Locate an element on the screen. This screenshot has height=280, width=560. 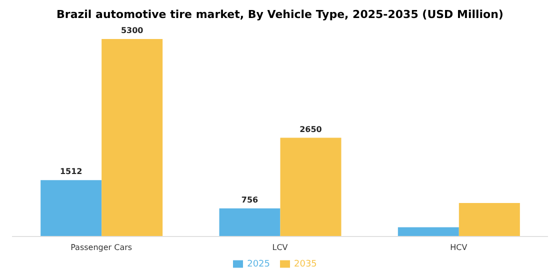
legend-label: 2035 is located at coordinates (305, 264).